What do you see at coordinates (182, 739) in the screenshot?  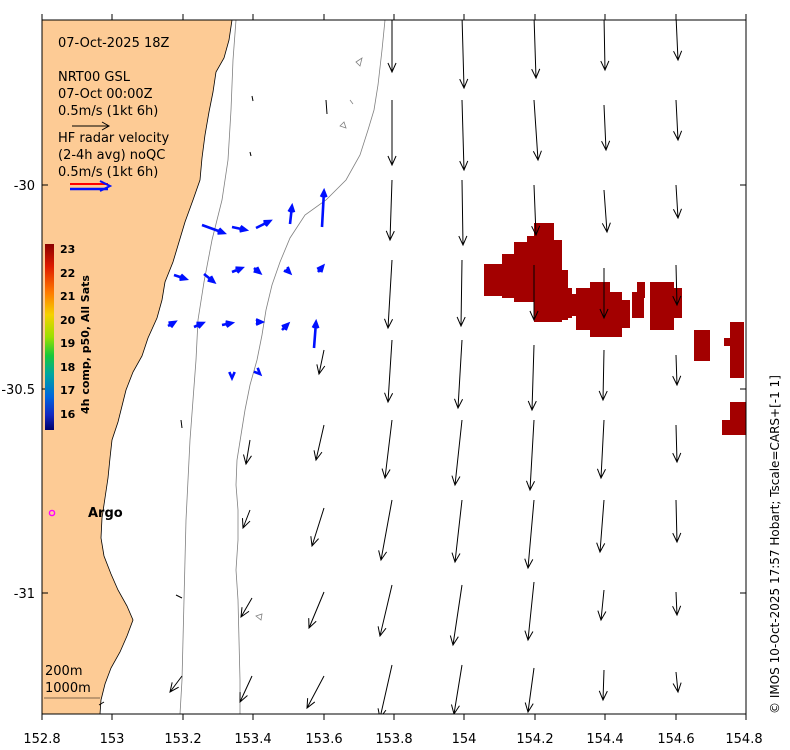 I see `x-tick-label: 153.2` at bounding box center [182, 739].